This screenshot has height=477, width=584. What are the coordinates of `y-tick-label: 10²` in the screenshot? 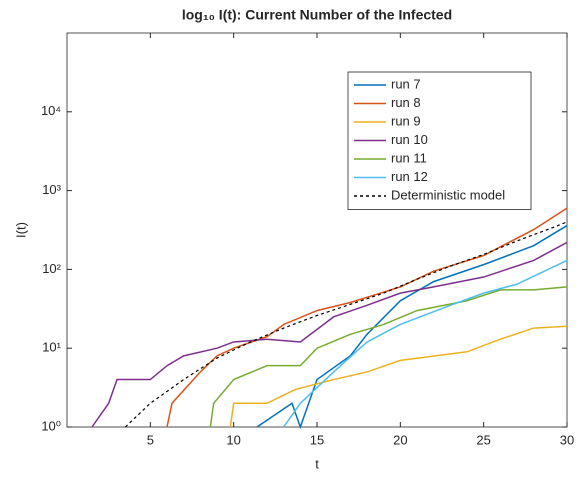 It's located at (51, 268).